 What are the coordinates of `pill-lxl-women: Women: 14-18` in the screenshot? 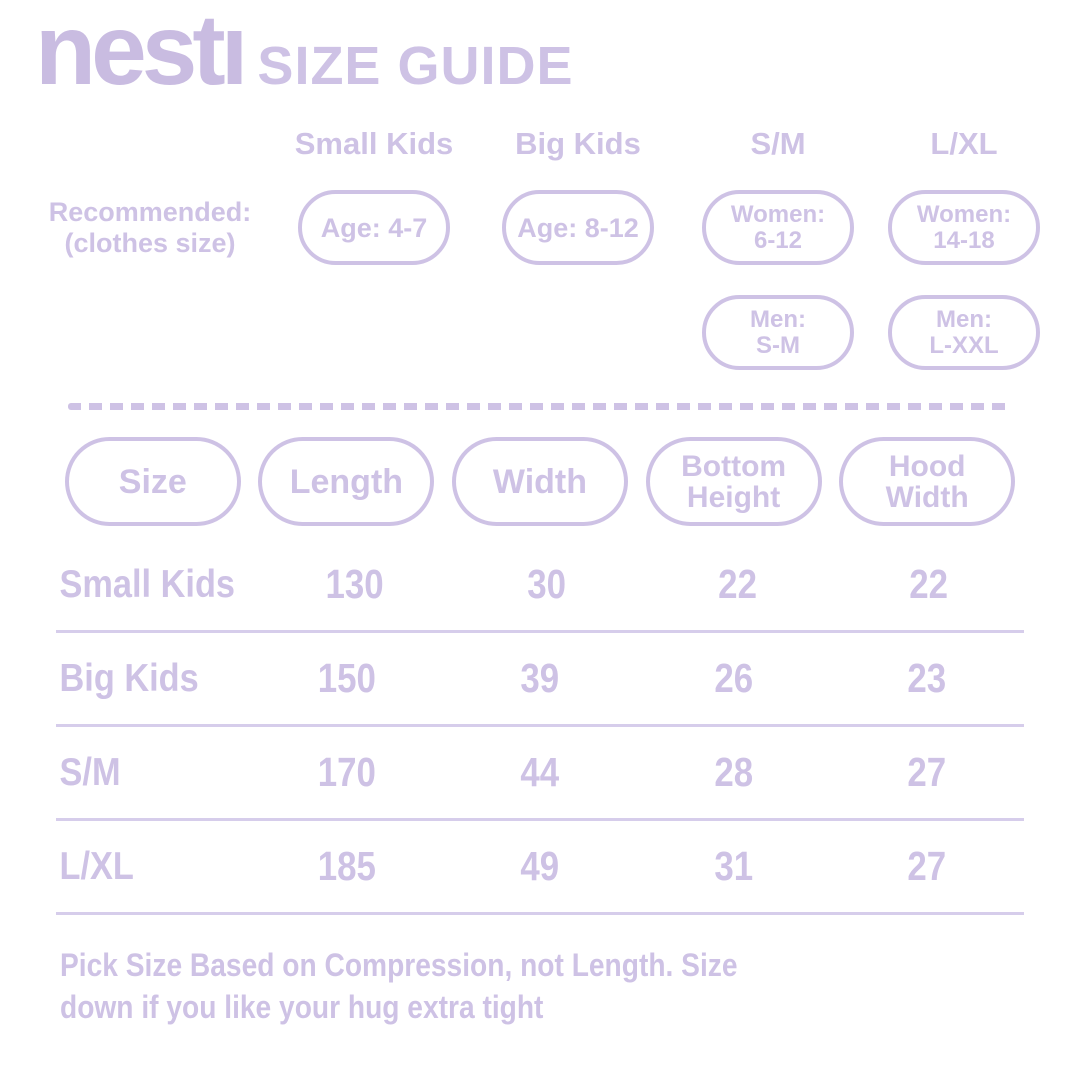 It's located at (964, 227).